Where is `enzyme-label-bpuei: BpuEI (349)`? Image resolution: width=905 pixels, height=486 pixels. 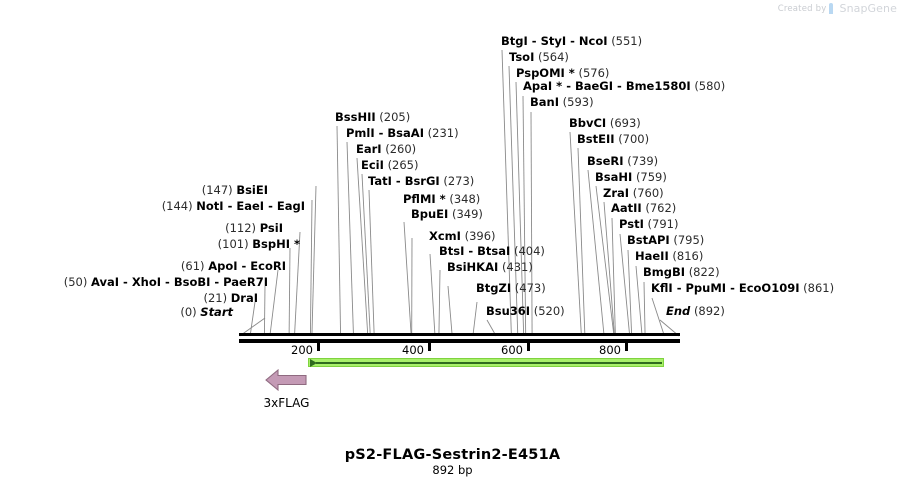 enzyme-label-bpuei: BpuEI (349) is located at coordinates (447, 214).